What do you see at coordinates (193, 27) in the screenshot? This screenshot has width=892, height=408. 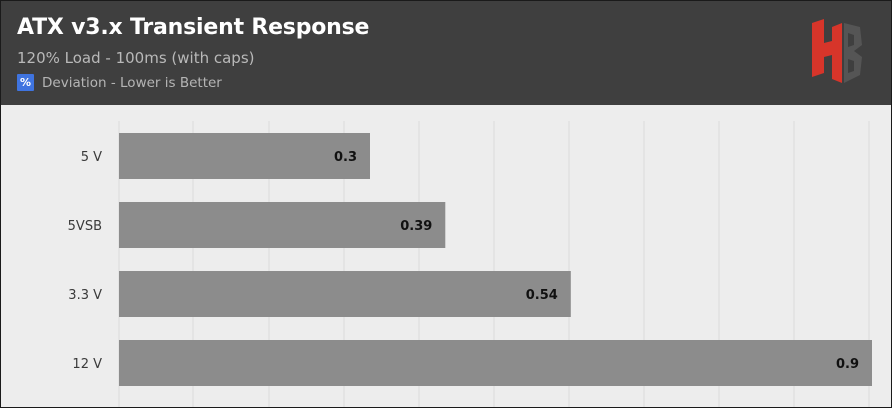 I see `chart-title: ATX v3.x Transient Response` at bounding box center [193, 27].